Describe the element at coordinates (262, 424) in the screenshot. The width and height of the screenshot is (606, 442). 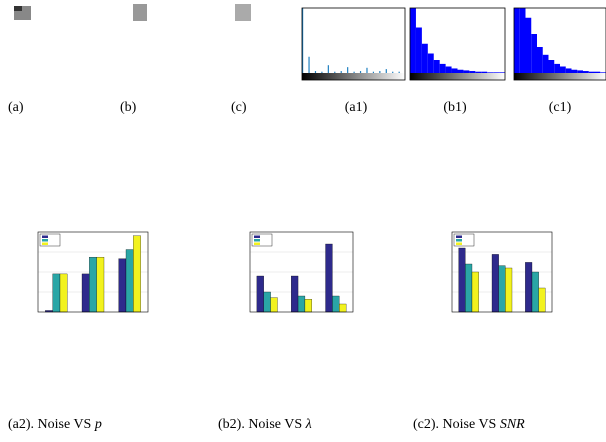
I see `caption-text: (b2). Noise VS` at that location.